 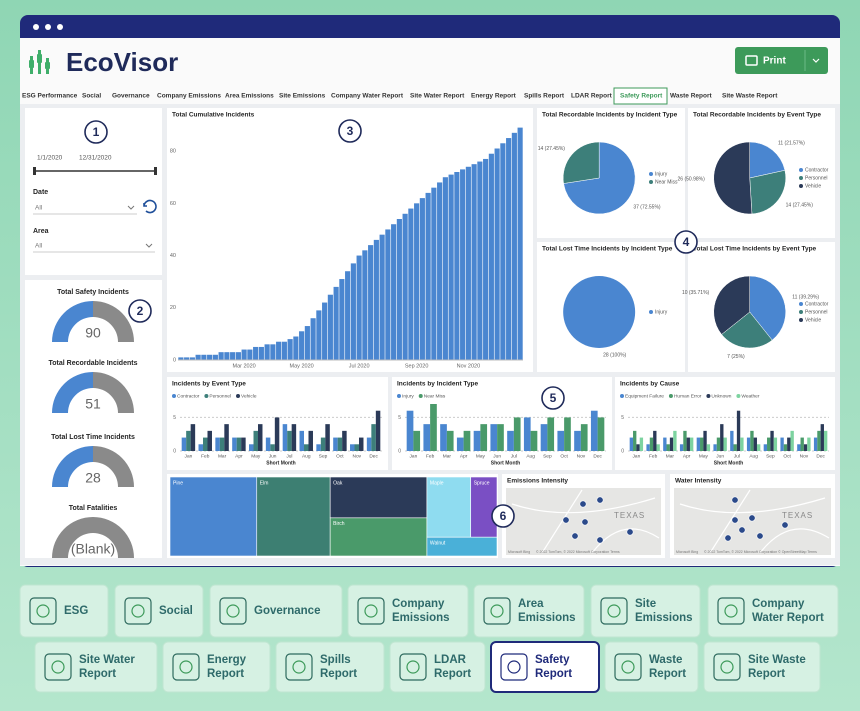 I want to click on tile-label: Governance, so click(x=287, y=611).